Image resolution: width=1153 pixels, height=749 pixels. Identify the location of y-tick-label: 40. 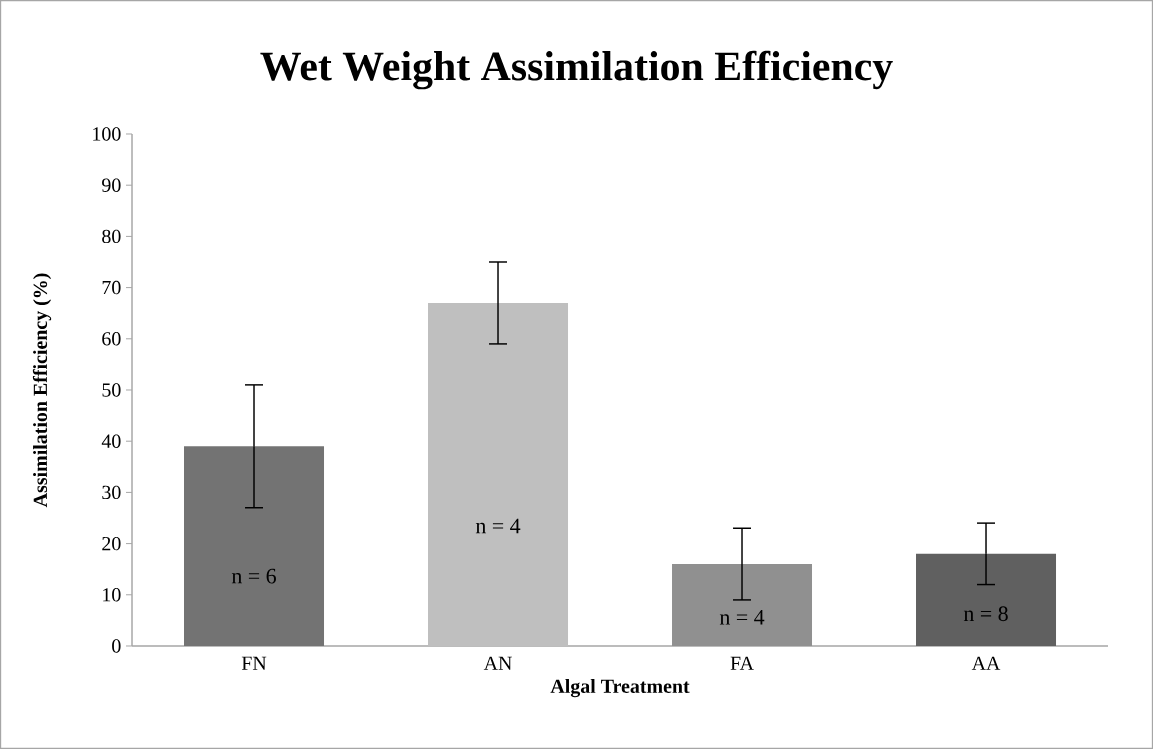
(111, 441).